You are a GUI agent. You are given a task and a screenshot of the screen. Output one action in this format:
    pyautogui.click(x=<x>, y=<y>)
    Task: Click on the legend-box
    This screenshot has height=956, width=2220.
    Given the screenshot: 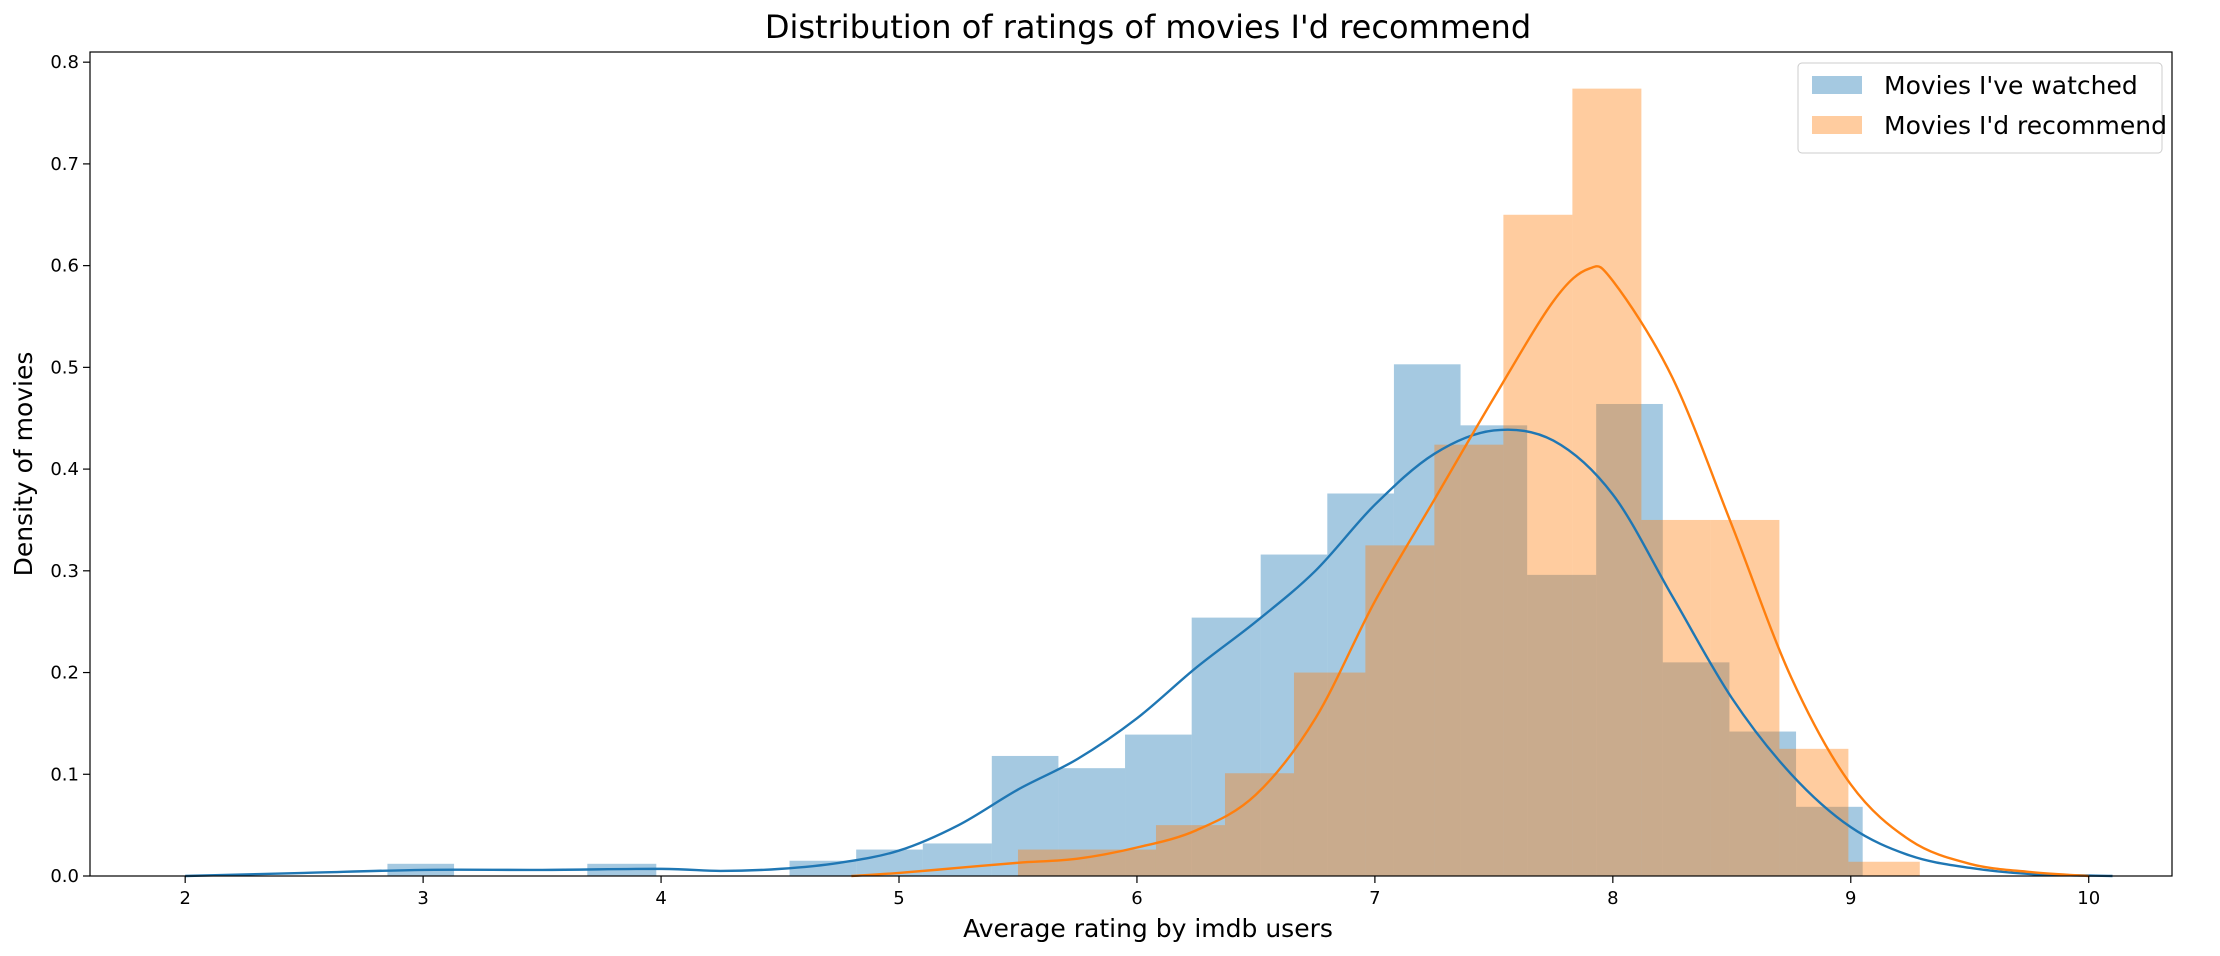 What is the action you would take?
    pyautogui.click(x=1980, y=108)
    